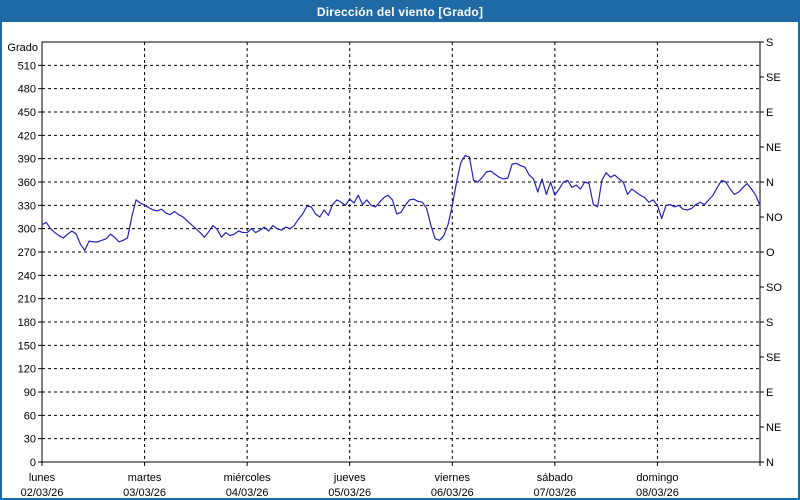 The width and height of the screenshot is (800, 500). I want to click on compass-tick-label: SO, so click(774, 288).